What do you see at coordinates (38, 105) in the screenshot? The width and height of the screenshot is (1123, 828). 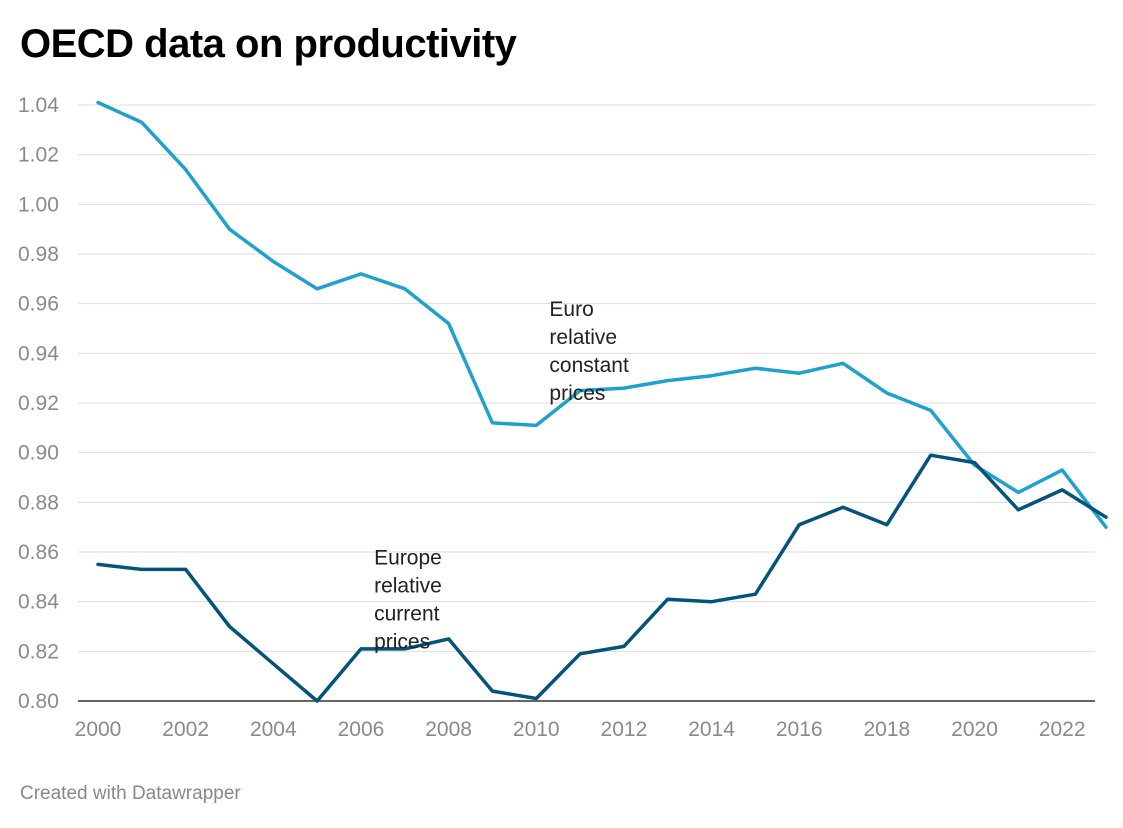 I see `y-tick-label: 1.04` at bounding box center [38, 105].